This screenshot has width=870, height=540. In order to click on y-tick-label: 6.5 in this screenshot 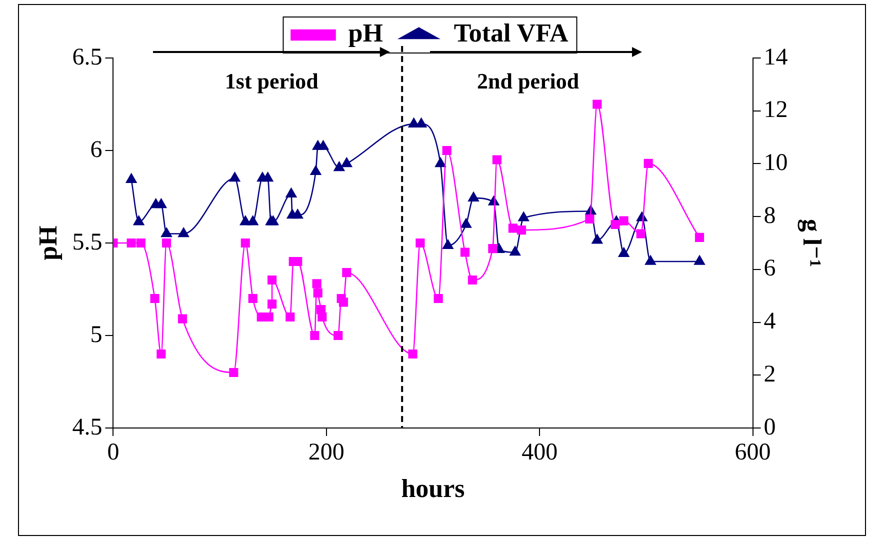, I will do `click(87, 57)`.